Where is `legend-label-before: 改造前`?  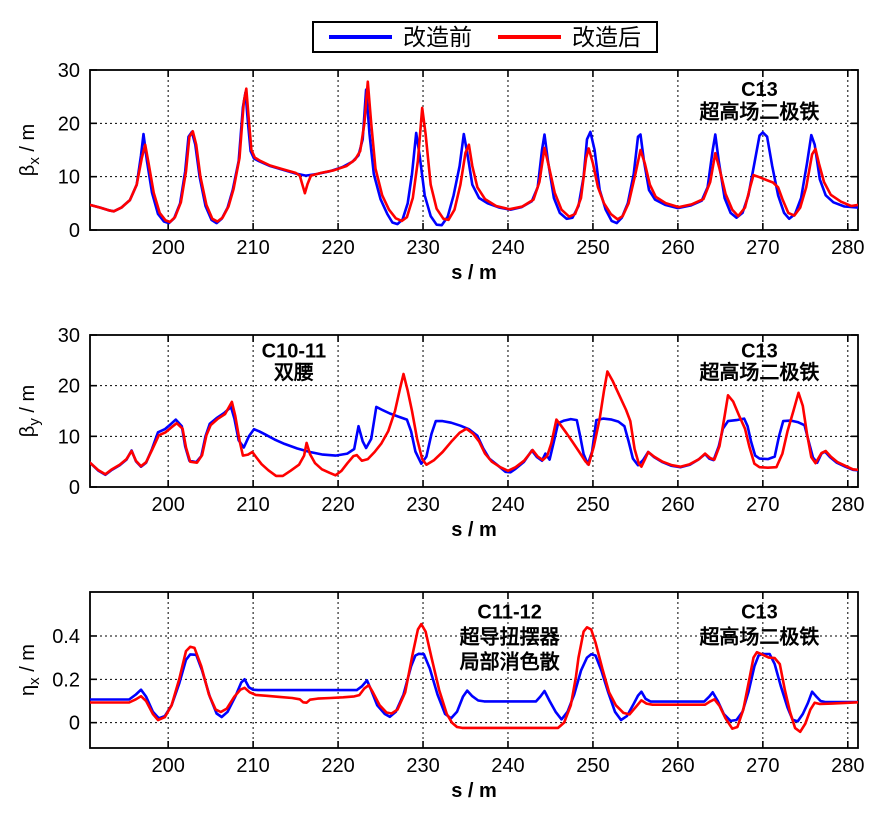
legend-label-before: 改造前 is located at coordinates (437, 37).